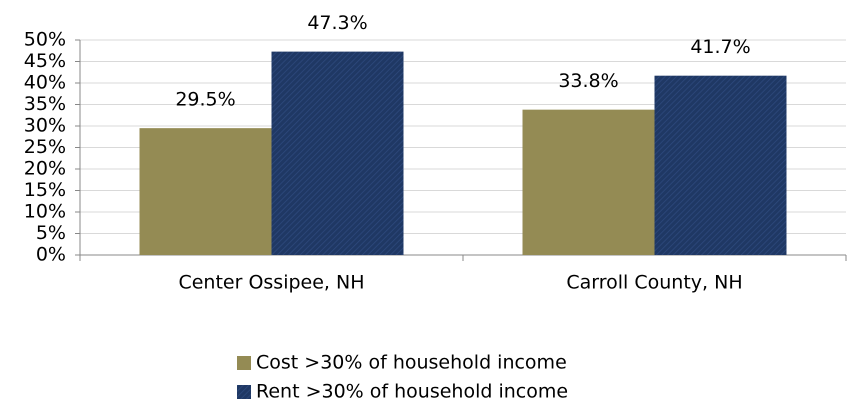 The image size is (851, 406). Describe the element at coordinates (337, 23) in the screenshot. I see `value-label: 47.3%` at that location.